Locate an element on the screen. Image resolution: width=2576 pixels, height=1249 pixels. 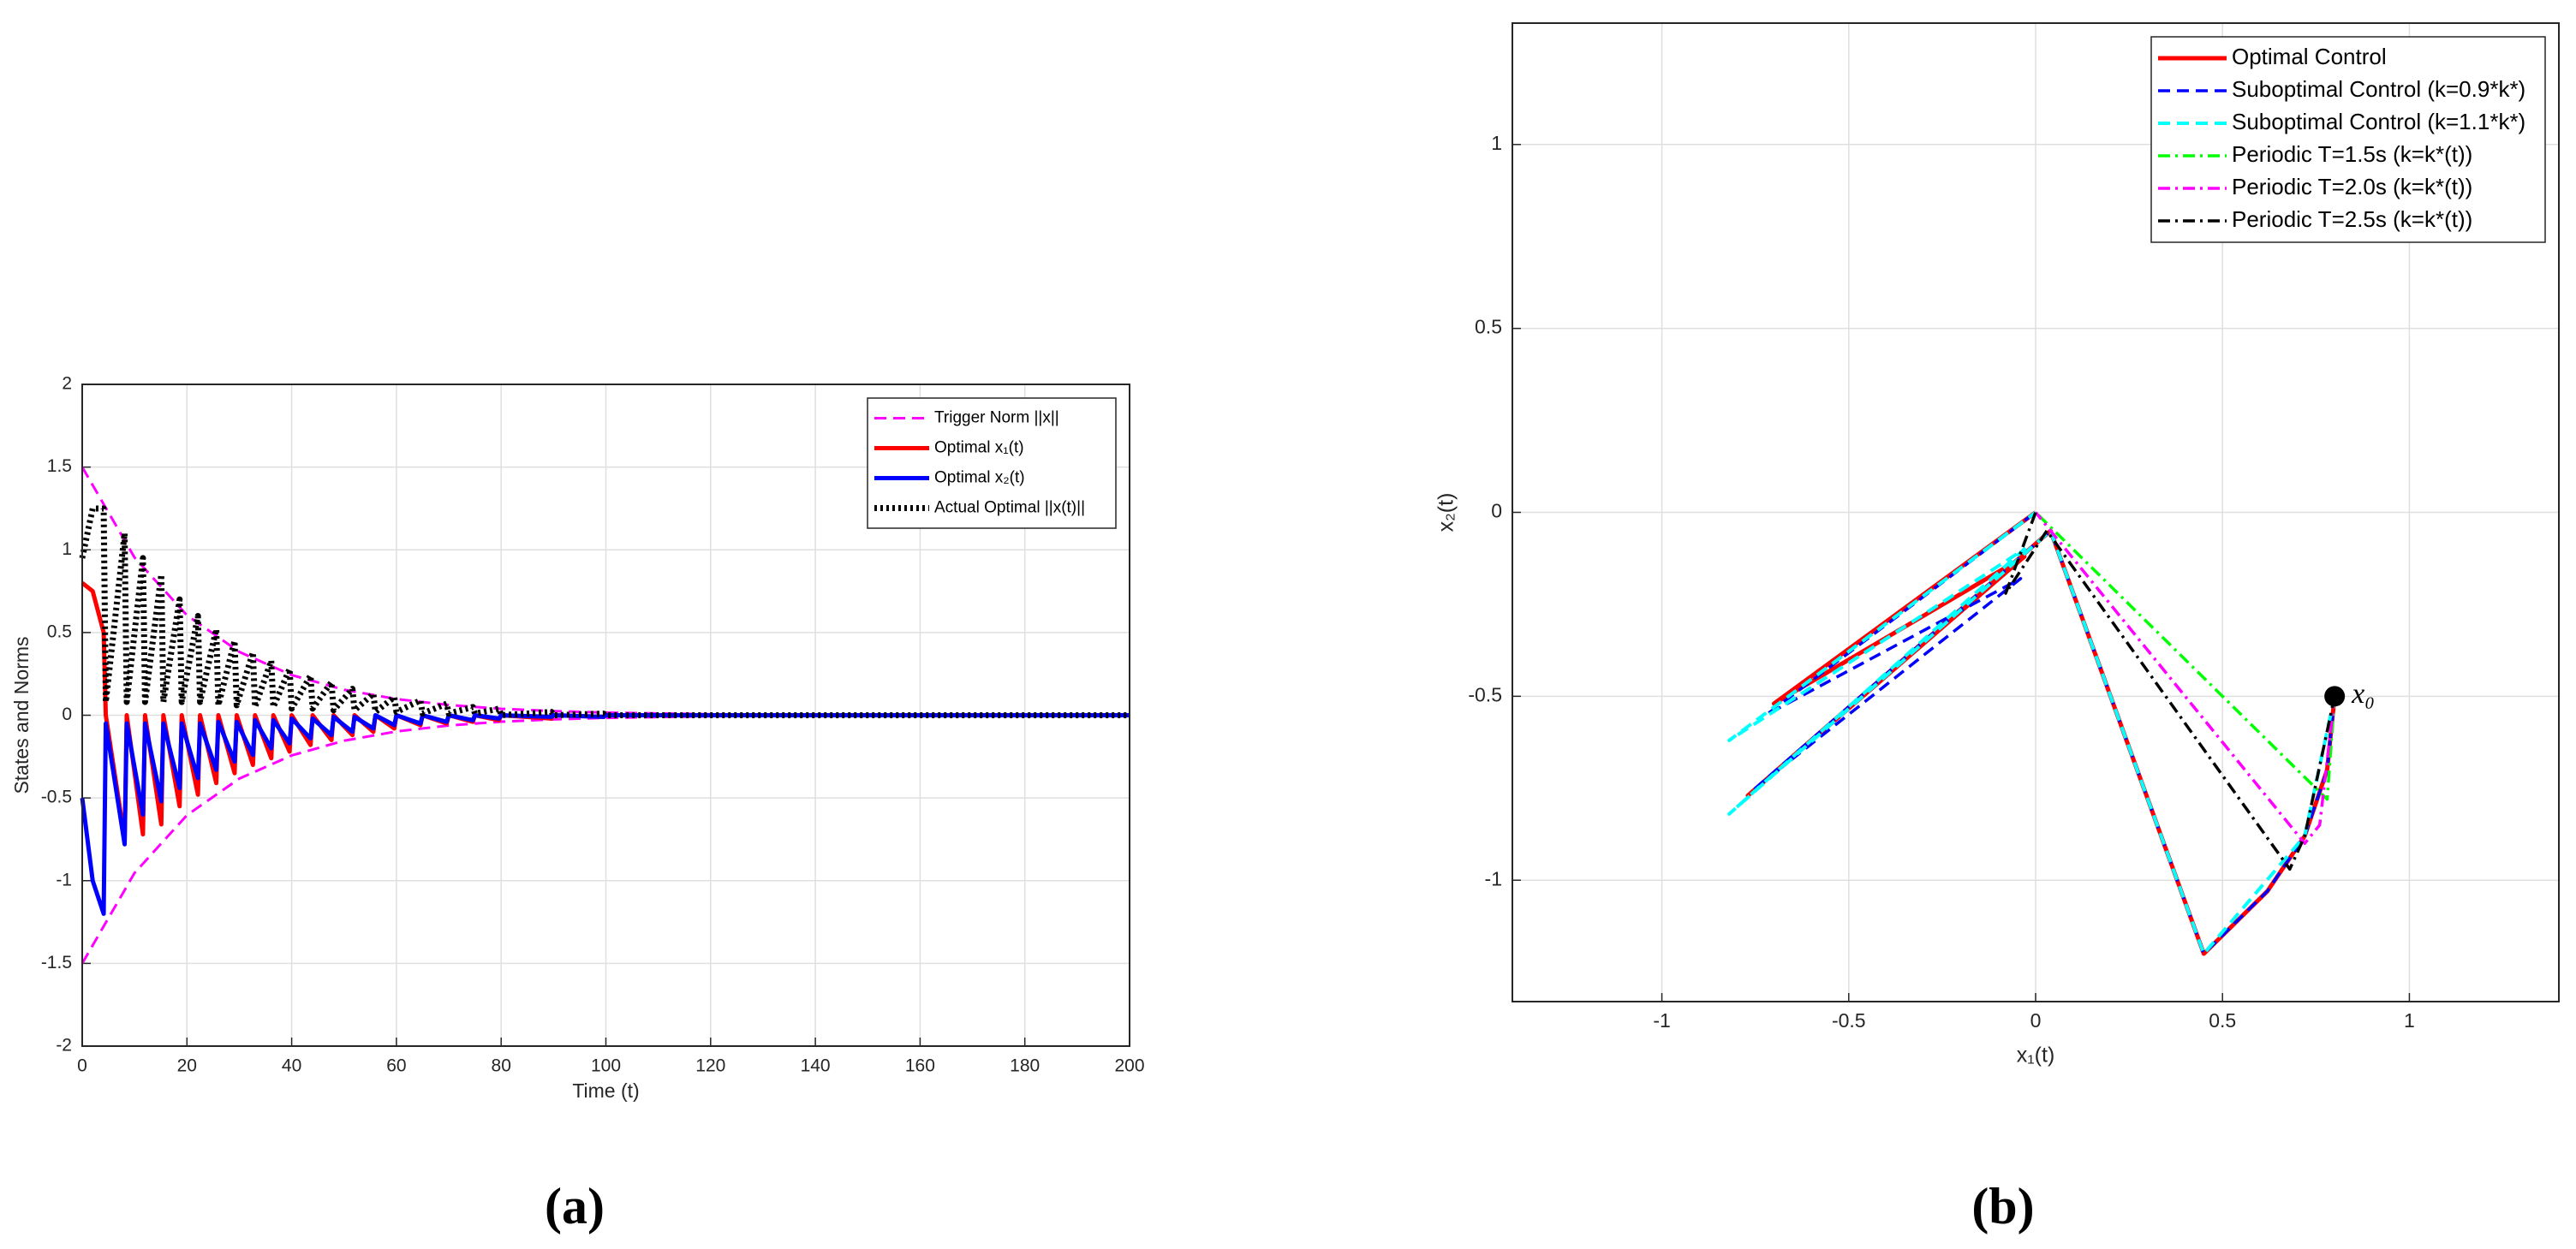
x-tick-label: 80 is located at coordinates (502, 1066).